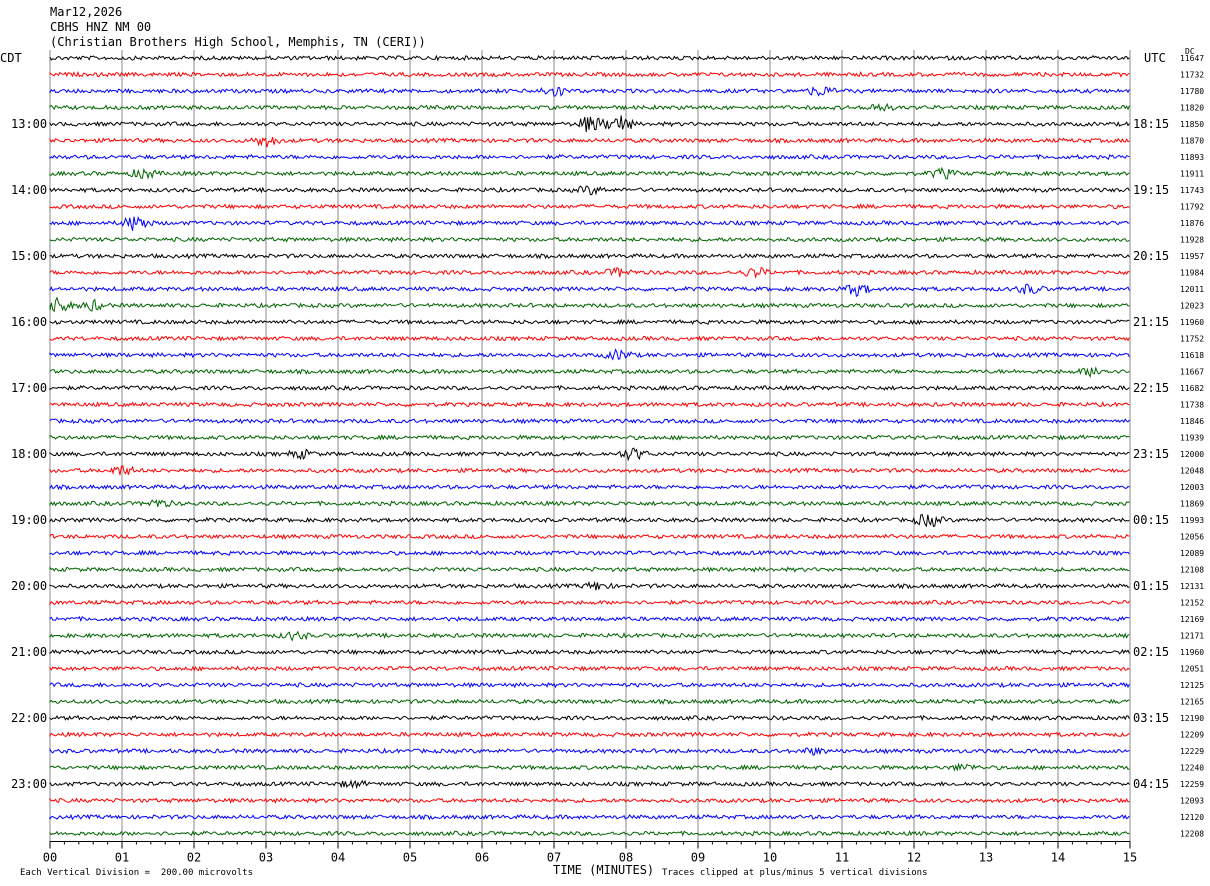  What do you see at coordinates (29, 784) in the screenshot?
I see `cdt-hour-label: 23:00` at bounding box center [29, 784].